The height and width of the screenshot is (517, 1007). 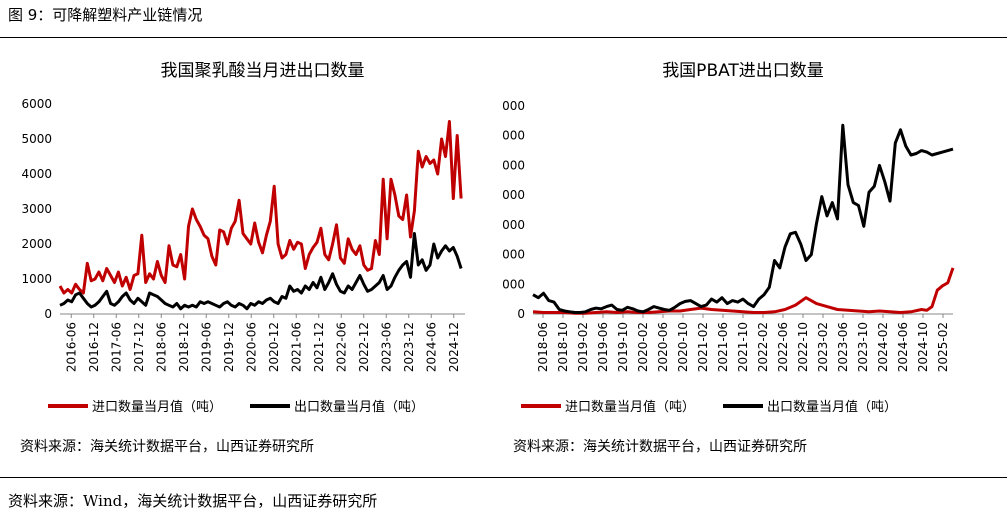 I want to click on pbat-legend-export-swatch, so click(x=743, y=405).